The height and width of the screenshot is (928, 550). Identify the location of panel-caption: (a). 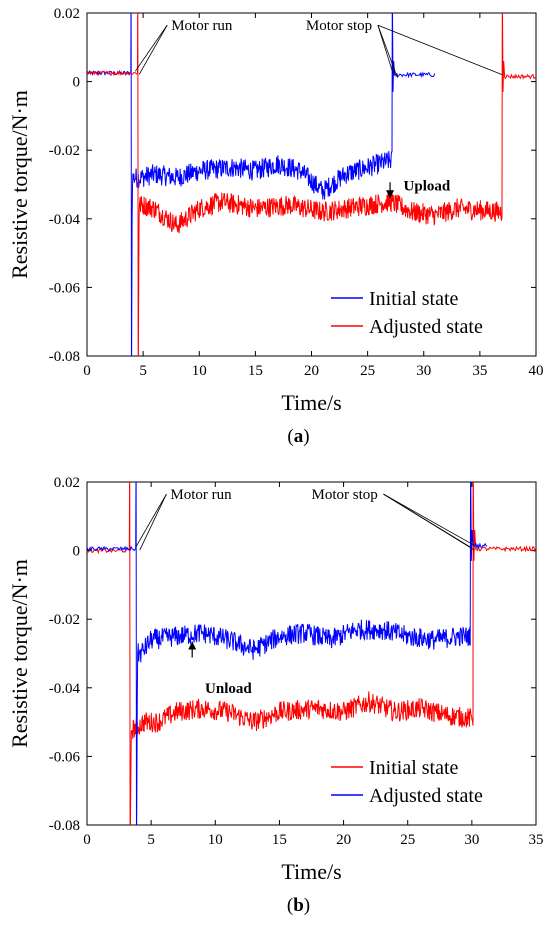
(298, 436).